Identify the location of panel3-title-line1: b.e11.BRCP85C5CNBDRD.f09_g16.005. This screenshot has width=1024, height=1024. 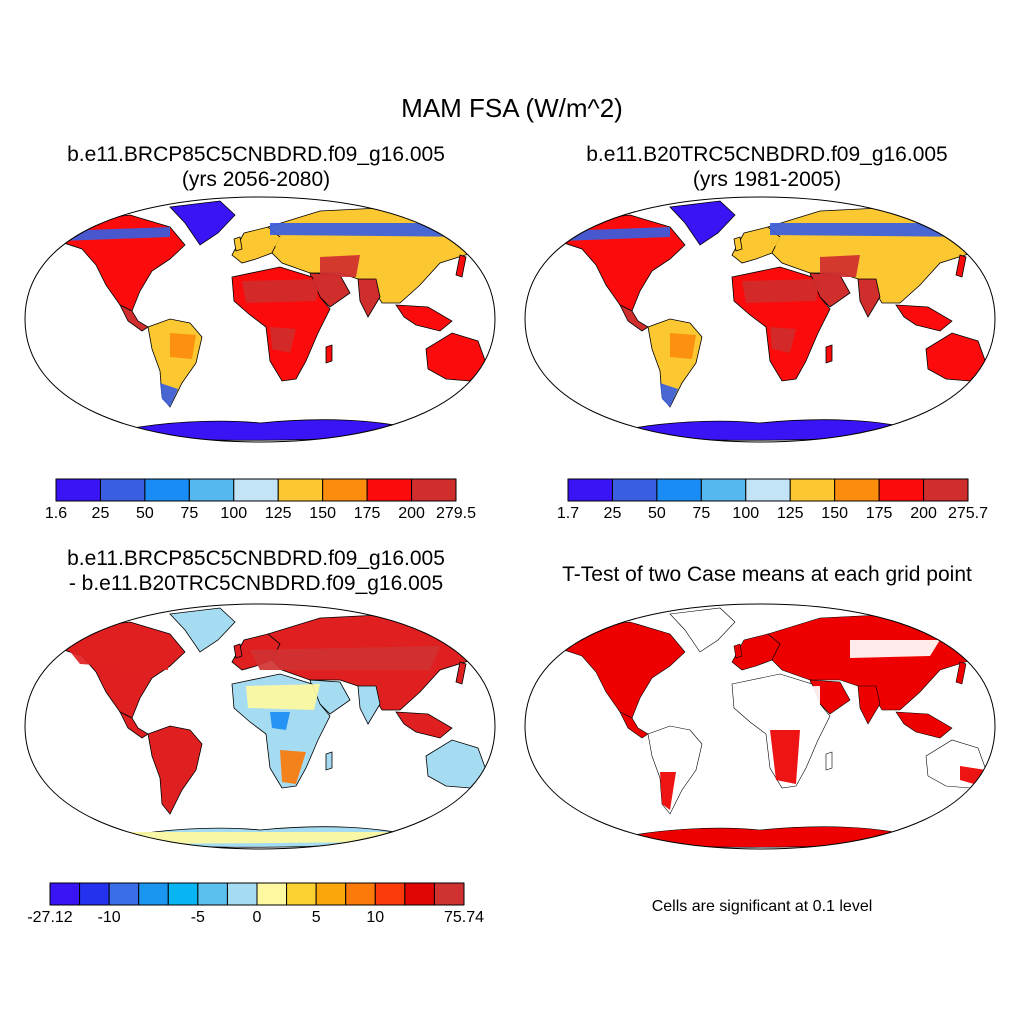
(256, 558).